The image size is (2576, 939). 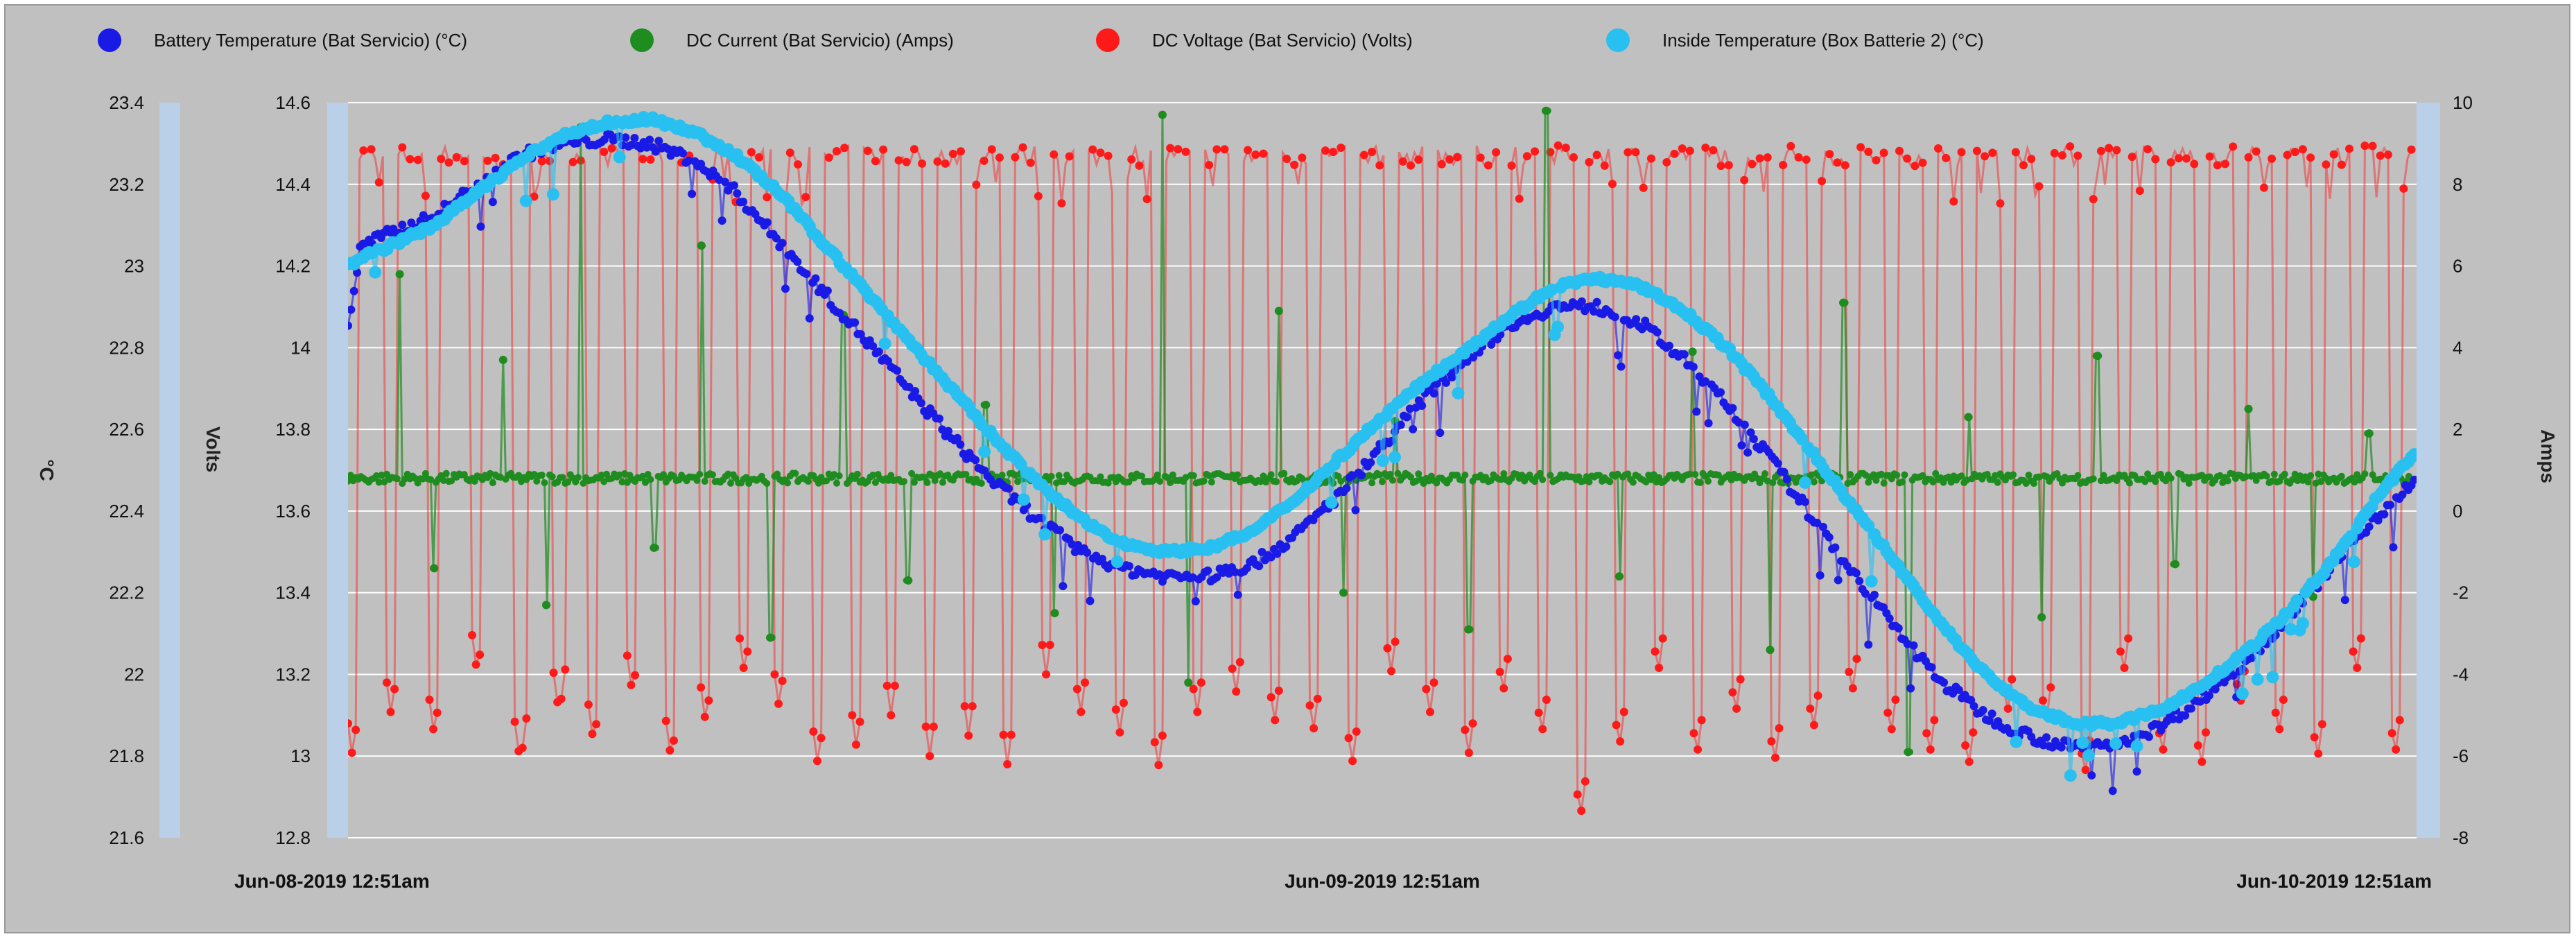 I want to click on temp-axis-label: °C, so click(x=47, y=470).